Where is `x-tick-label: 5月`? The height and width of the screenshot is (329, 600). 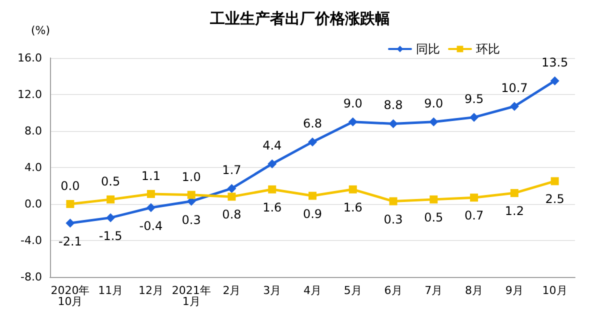
x-tick-label: 5月 is located at coordinates (353, 290).